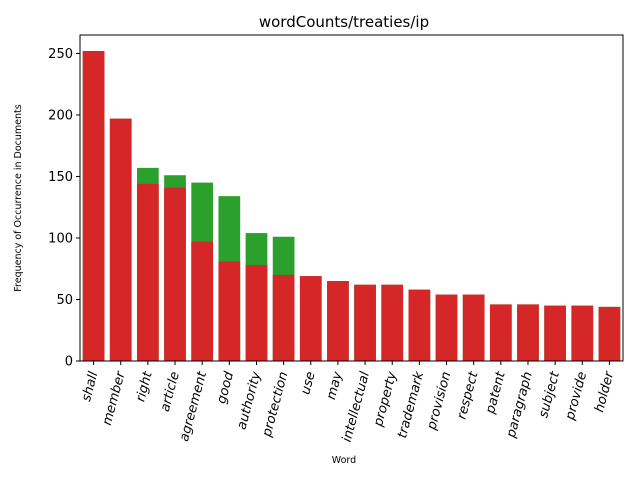  Describe the element at coordinates (609, 333) in the screenshot. I see `bar-red-holder` at that location.